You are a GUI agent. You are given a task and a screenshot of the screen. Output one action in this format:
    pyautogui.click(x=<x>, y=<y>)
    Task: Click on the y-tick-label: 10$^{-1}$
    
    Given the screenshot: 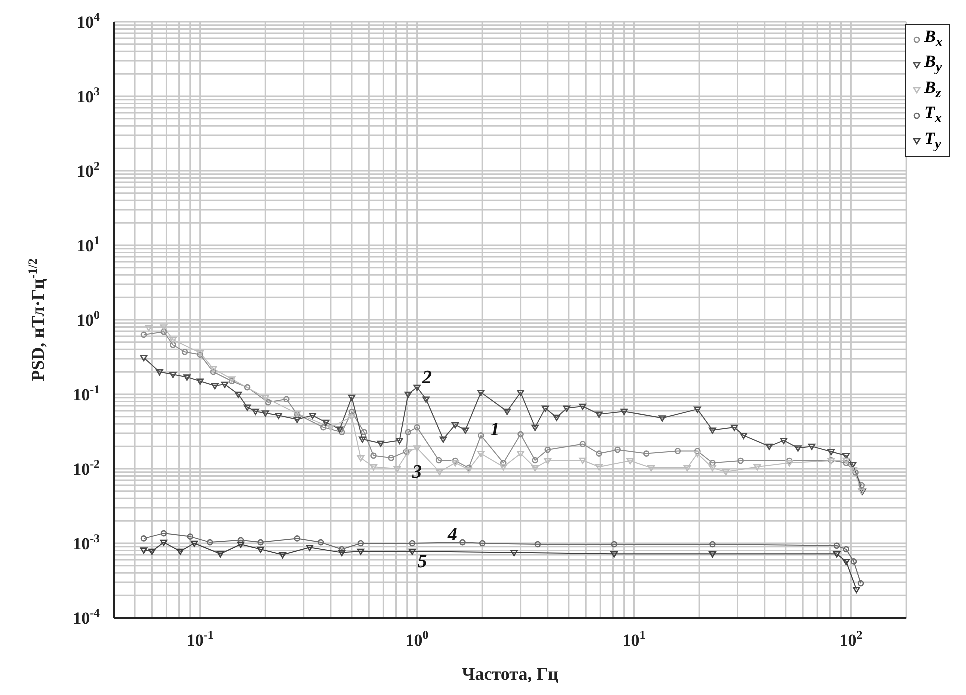 What is the action you would take?
    pyautogui.click(x=86, y=393)
    